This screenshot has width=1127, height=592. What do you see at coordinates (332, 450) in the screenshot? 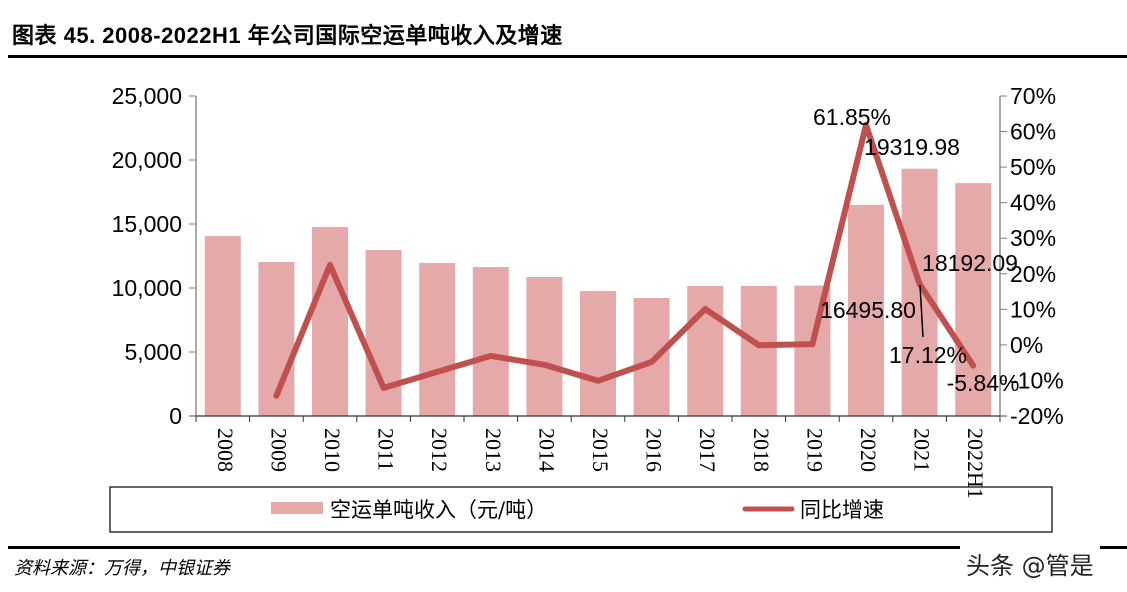
I see `x-axis-label: 2010` at bounding box center [332, 450].